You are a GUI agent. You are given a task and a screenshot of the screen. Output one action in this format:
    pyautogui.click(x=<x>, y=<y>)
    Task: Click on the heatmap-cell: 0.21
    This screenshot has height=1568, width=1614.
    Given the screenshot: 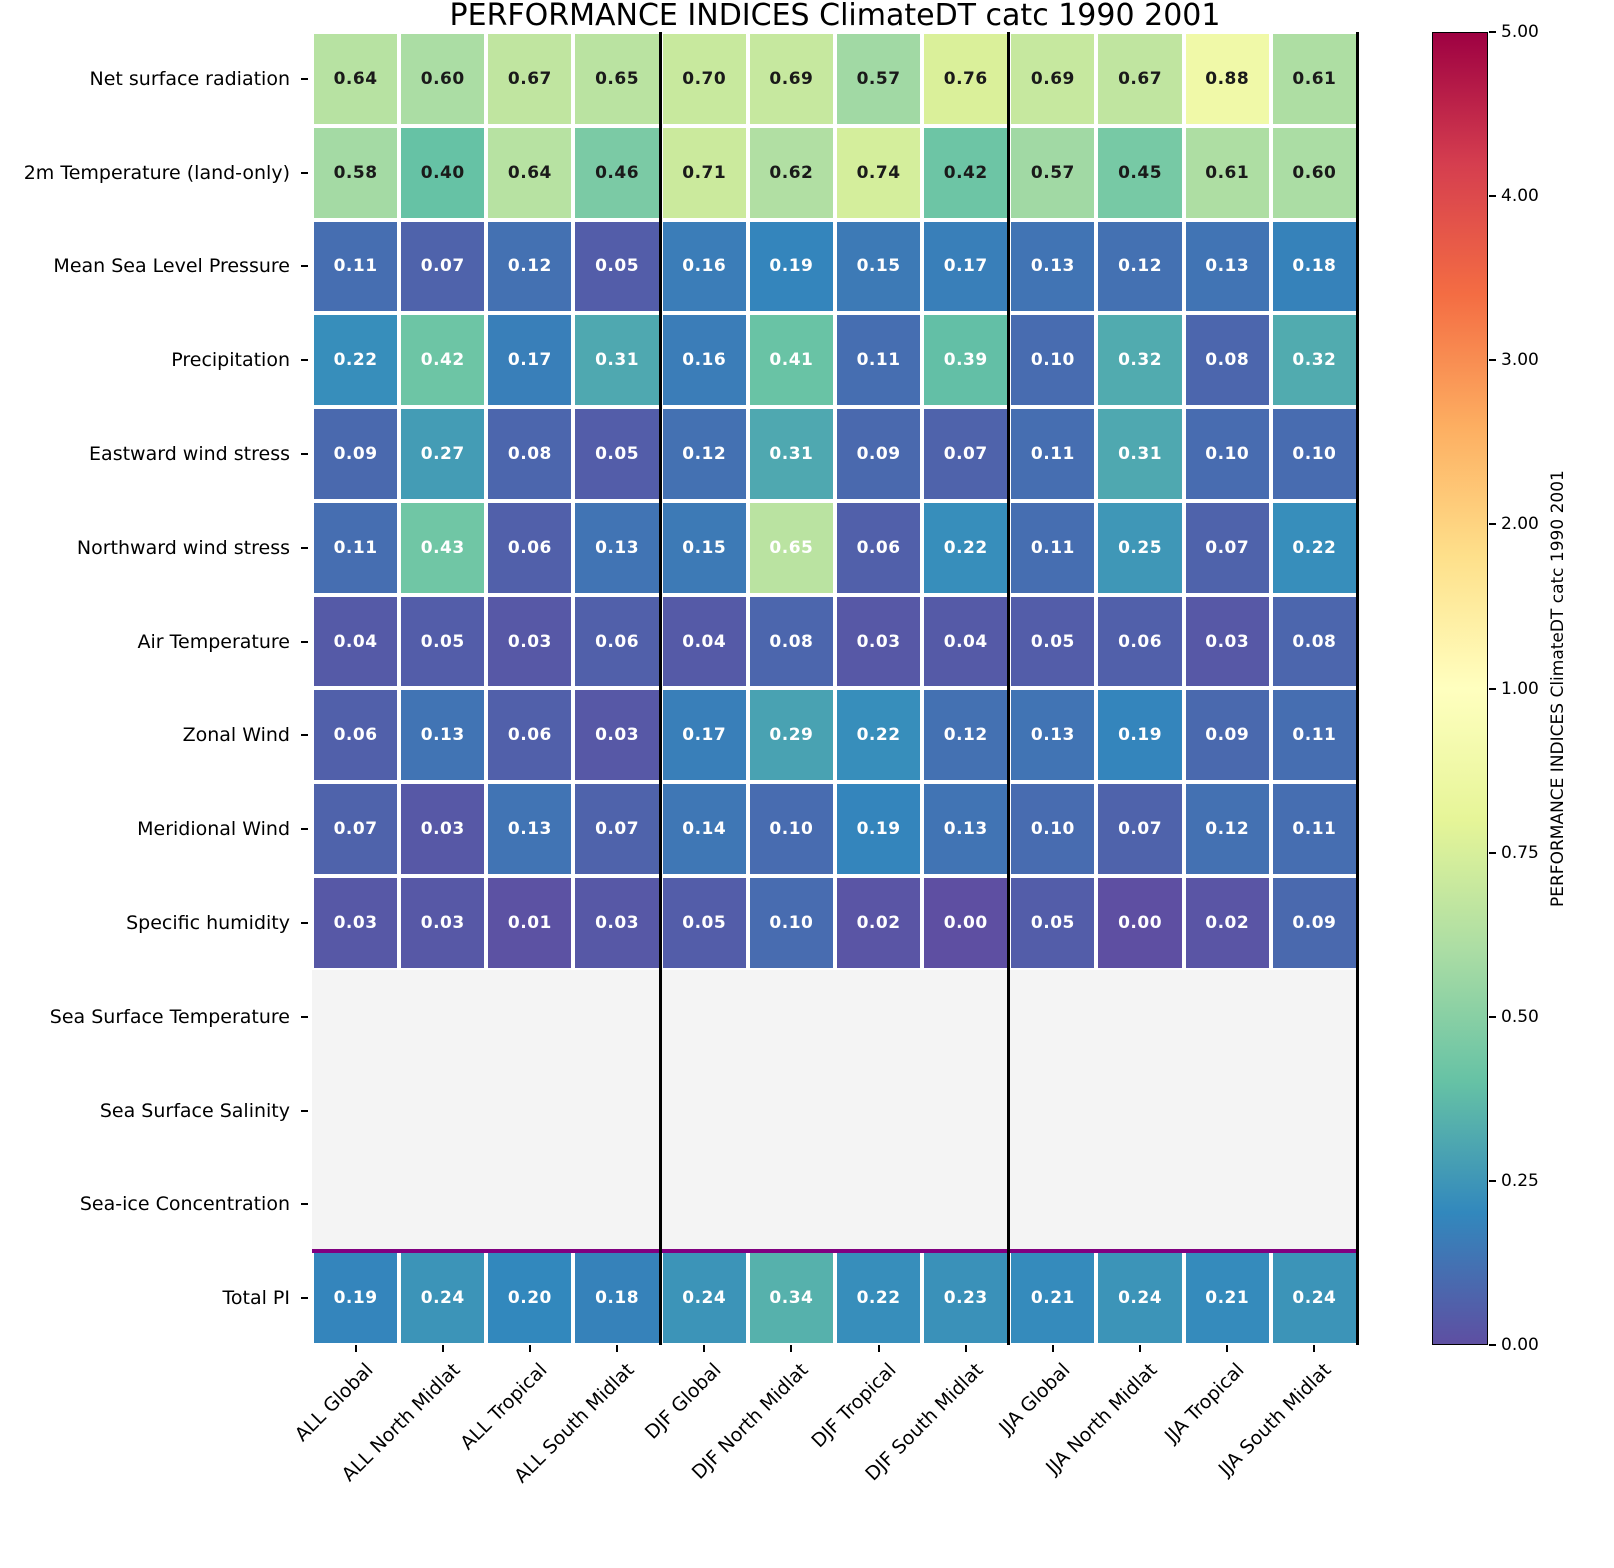 What is the action you would take?
    pyautogui.click(x=1053, y=1298)
    